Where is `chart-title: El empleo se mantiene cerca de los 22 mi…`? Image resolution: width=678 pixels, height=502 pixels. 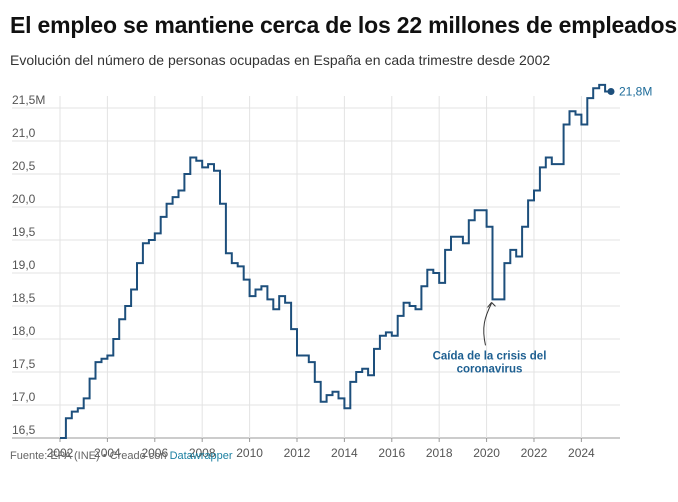
chart-title: El empleo se mantiene cerca de los 22 mi… is located at coordinates (343, 25).